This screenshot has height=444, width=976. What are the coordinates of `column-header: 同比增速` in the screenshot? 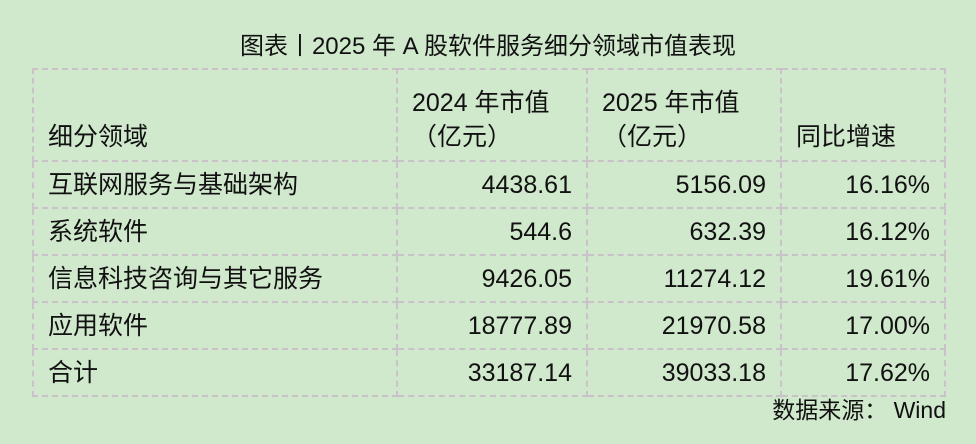 It's located at (863, 115).